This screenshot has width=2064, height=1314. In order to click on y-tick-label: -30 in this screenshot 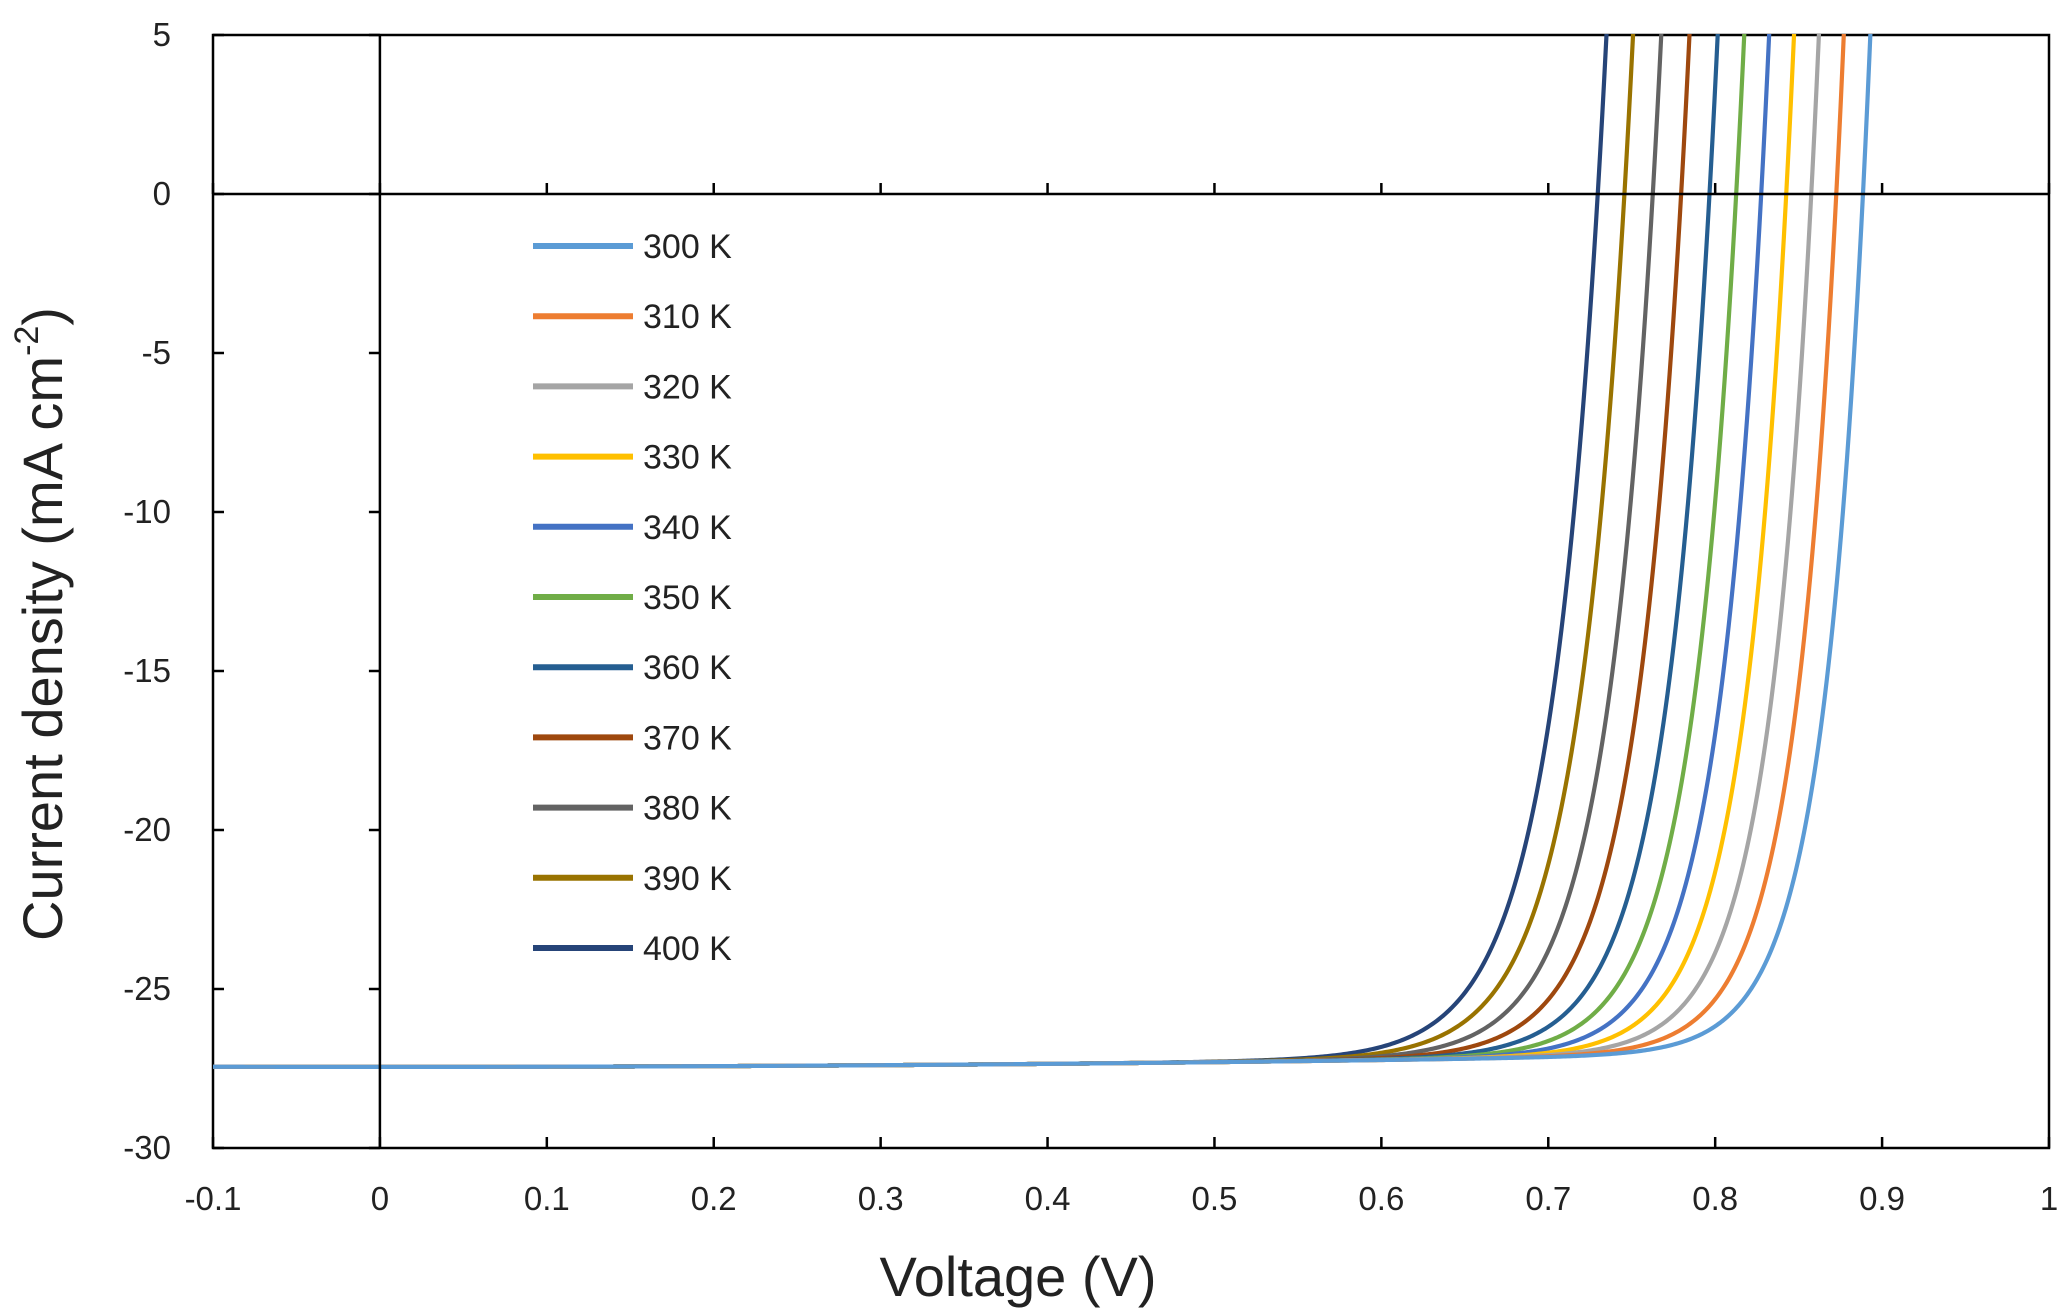, I will do `click(147, 1147)`.